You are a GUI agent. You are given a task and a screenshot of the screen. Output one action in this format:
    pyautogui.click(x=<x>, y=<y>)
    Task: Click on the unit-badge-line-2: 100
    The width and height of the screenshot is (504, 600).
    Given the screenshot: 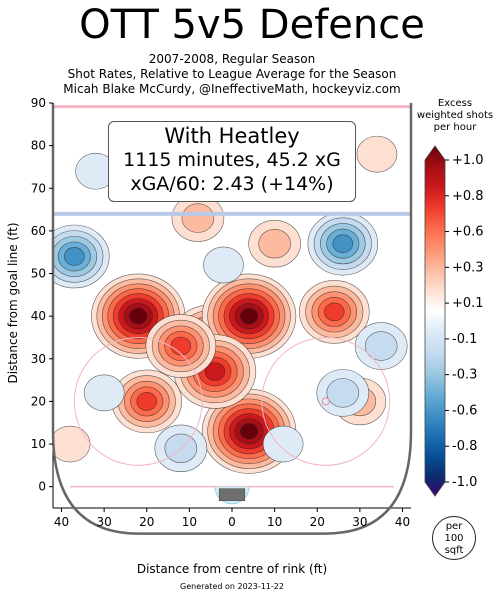 What is the action you would take?
    pyautogui.click(x=454, y=538)
    